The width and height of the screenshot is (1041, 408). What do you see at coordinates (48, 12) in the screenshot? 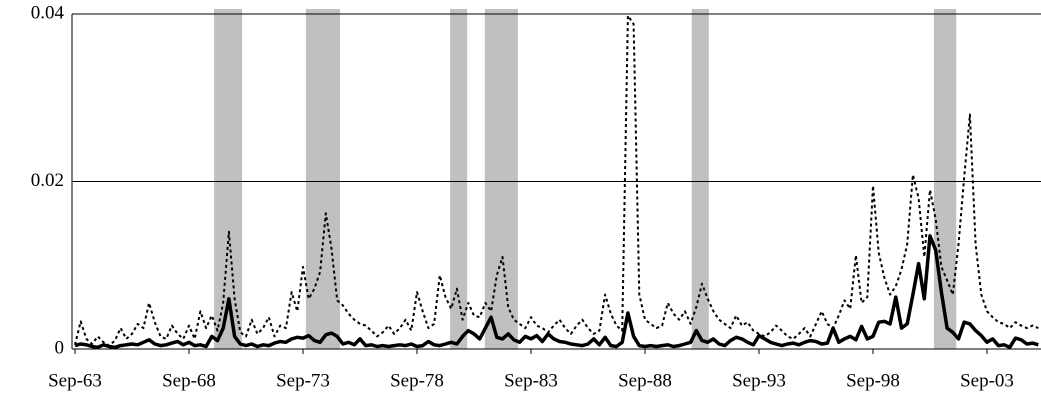
I see `y-tick-label: 0.04` at bounding box center [48, 12].